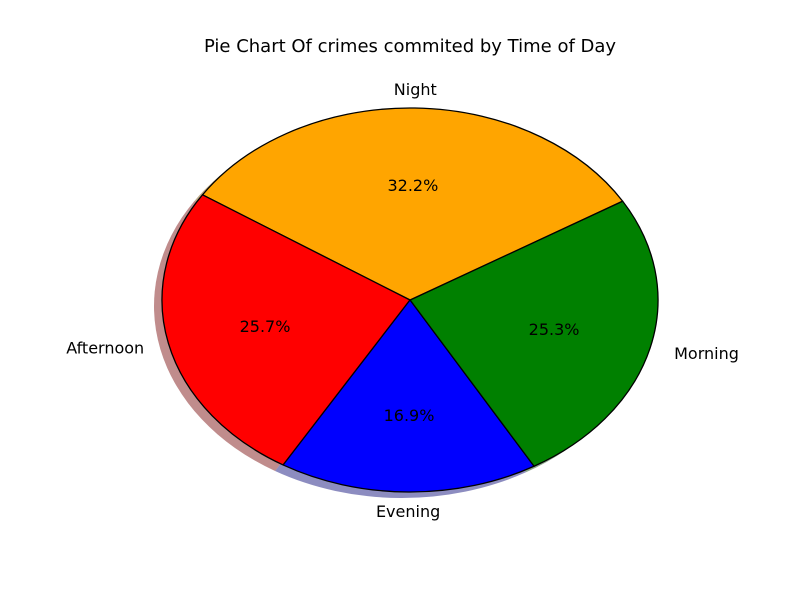 The height and width of the screenshot is (600, 800). I want to click on pie-slice-afternoon, so click(286, 330).